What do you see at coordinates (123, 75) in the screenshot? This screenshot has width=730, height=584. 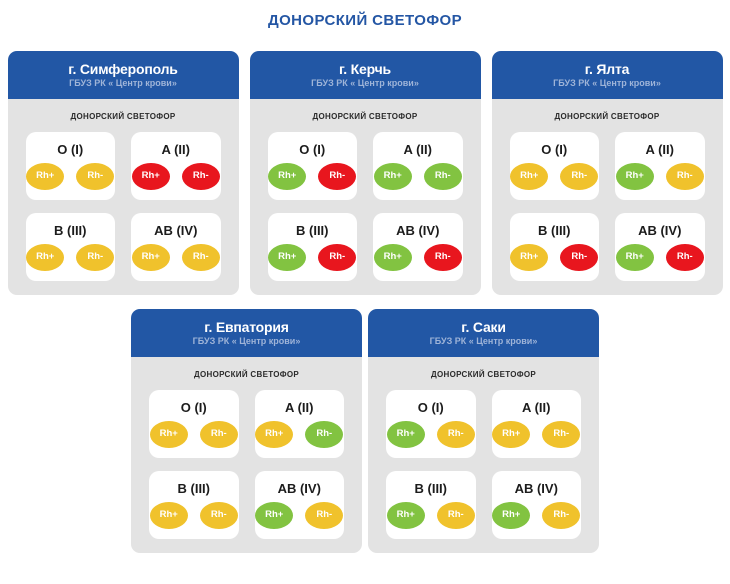 I see `card-header: г. Симферополь ГБУЗ РК « Центр крови»` at bounding box center [123, 75].